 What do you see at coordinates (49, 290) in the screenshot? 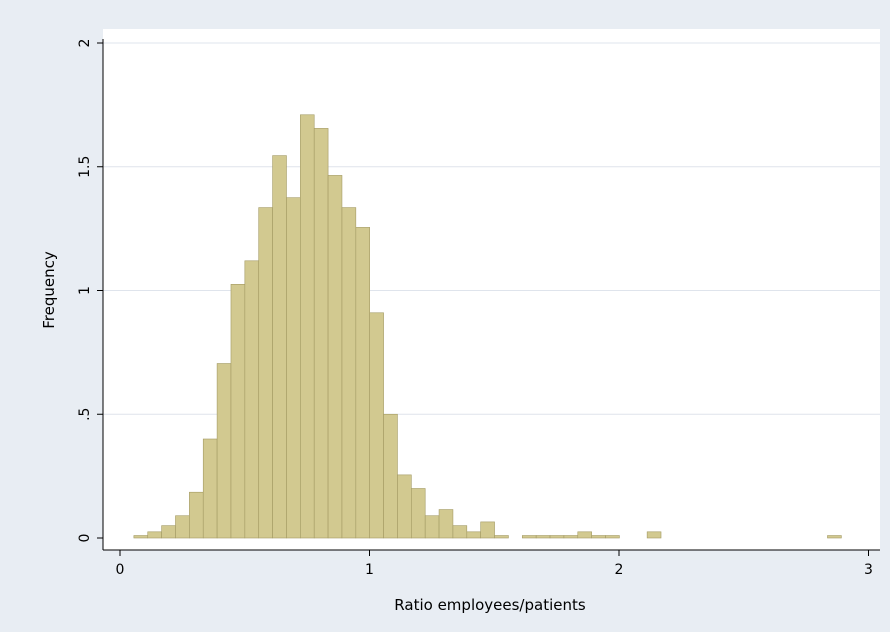
I see `y-axis-label: Frequency` at bounding box center [49, 290].